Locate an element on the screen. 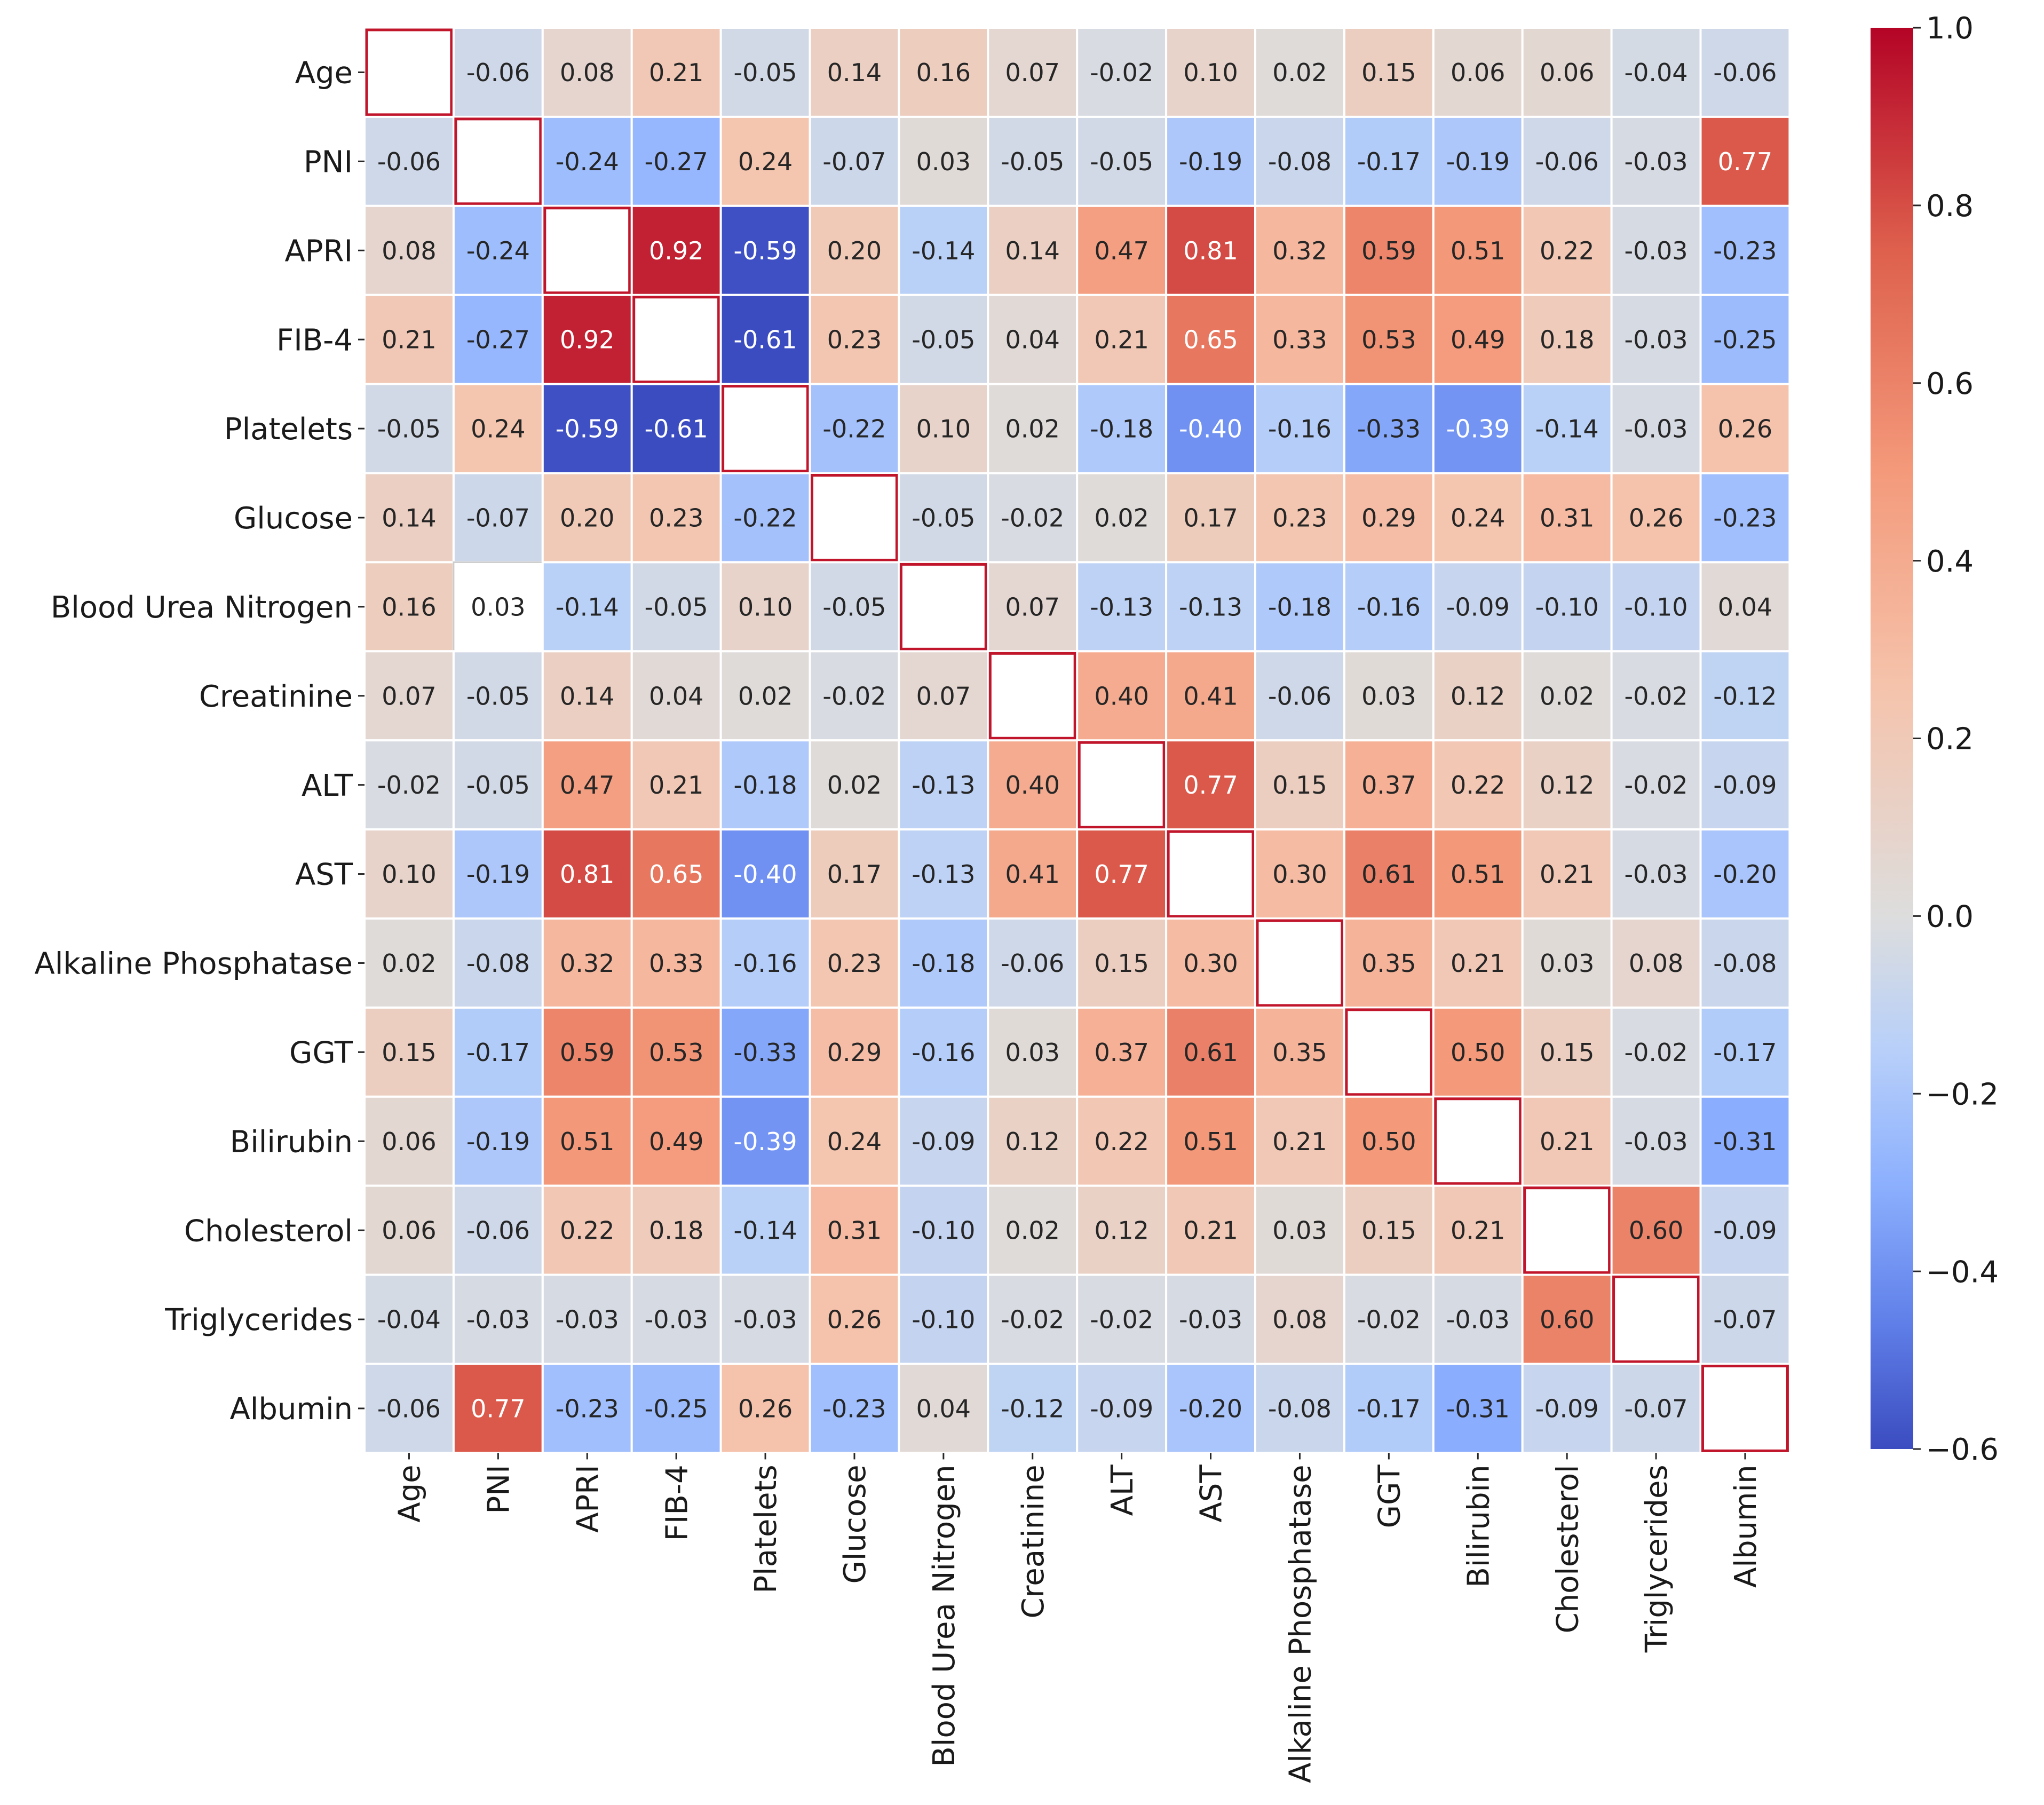  col-label-ast: AST is located at coordinates (1212, 1493).